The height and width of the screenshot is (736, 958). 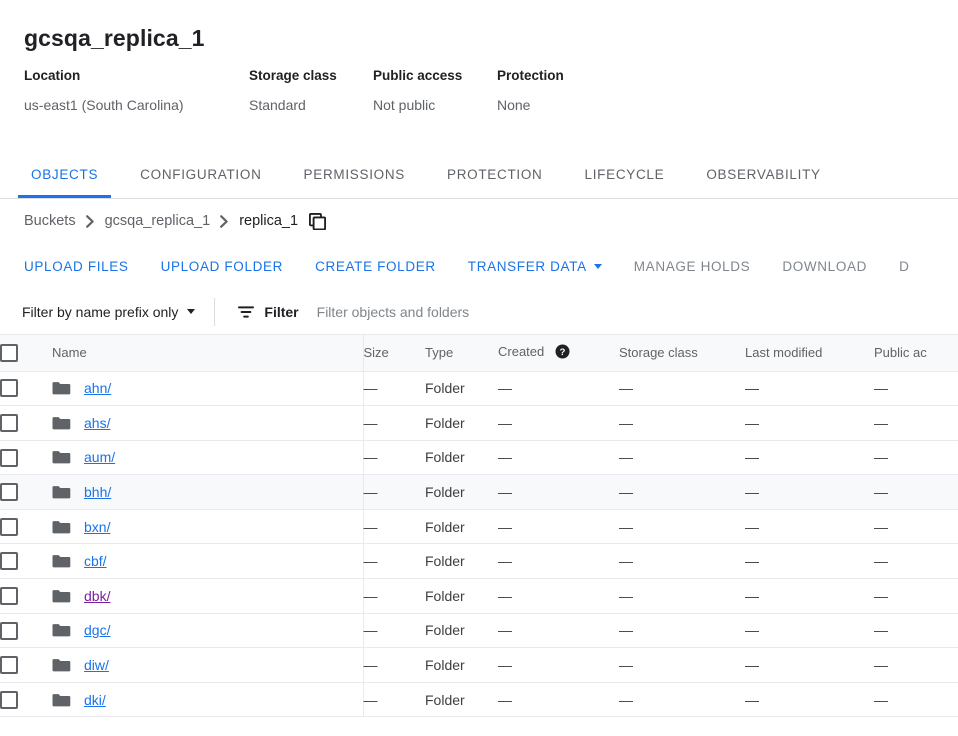 I want to click on breadcrumb-item-buckets: Buckets, so click(x=50, y=221).